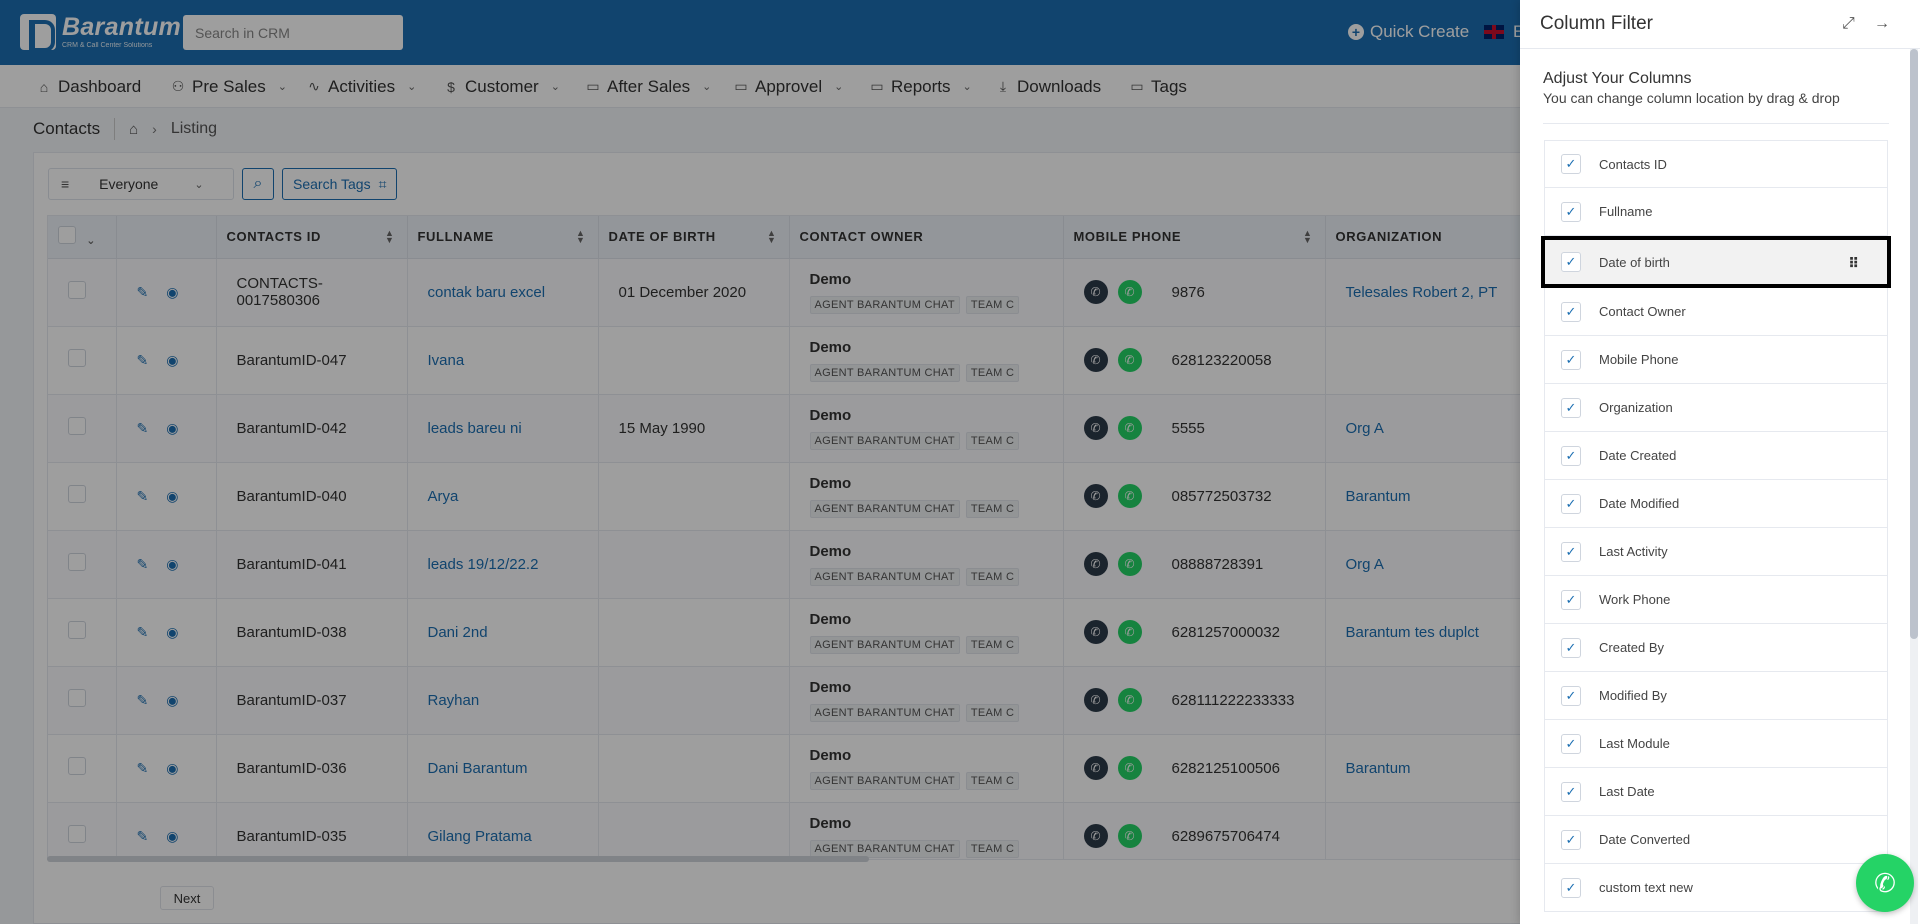  I want to click on search-button: ⌕, so click(258, 184).